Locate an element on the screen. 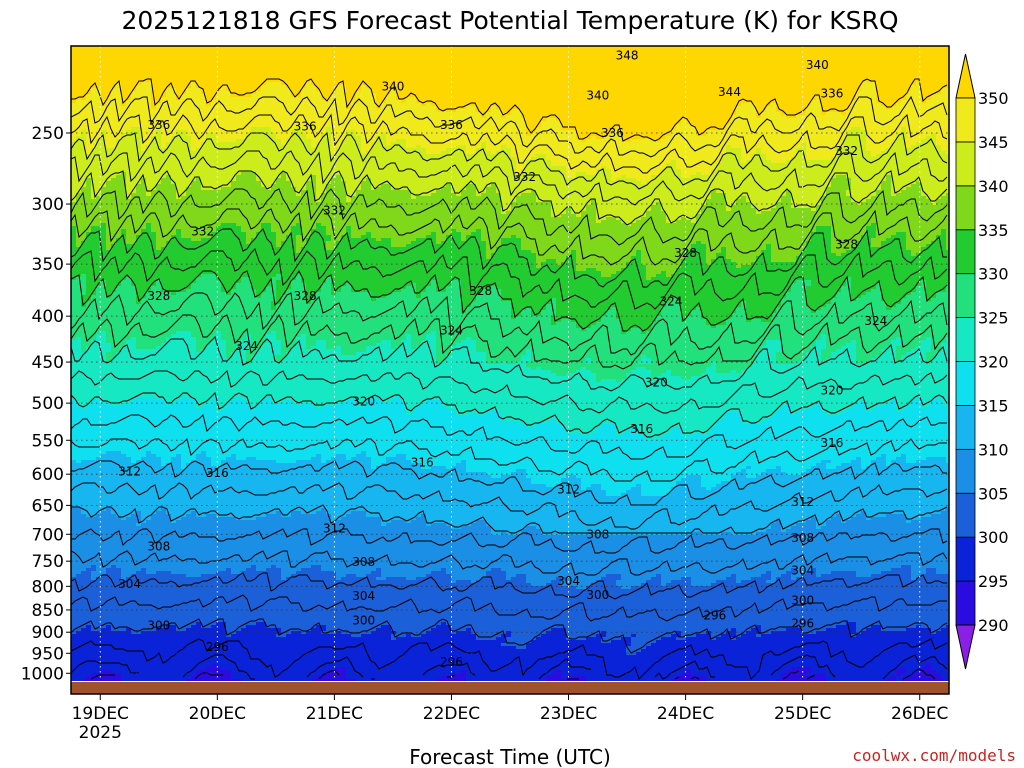 The image size is (1024, 768). contour-label: 304 is located at coordinates (802, 570).